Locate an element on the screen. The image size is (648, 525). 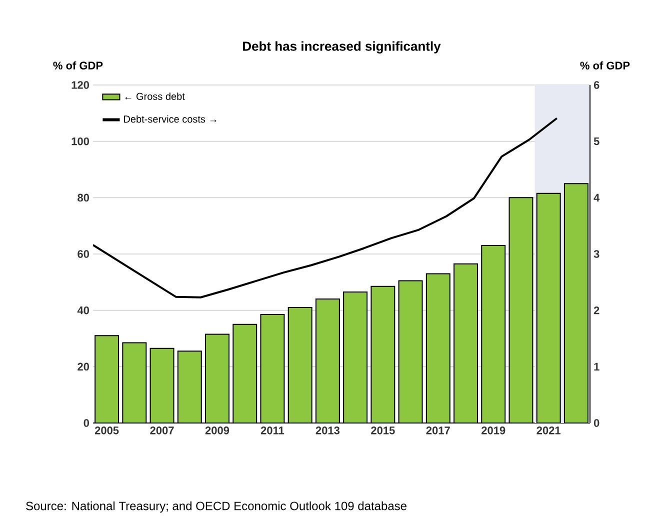
y-tick-label: 40 is located at coordinates (83, 310).